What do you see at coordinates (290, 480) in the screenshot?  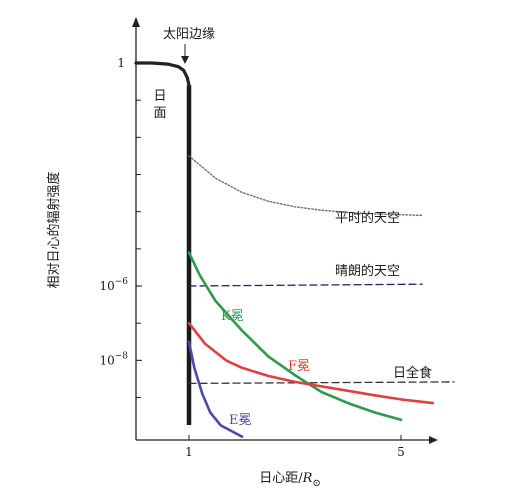 I see `x-axis-title: 日心距/R⊙` at bounding box center [290, 480].